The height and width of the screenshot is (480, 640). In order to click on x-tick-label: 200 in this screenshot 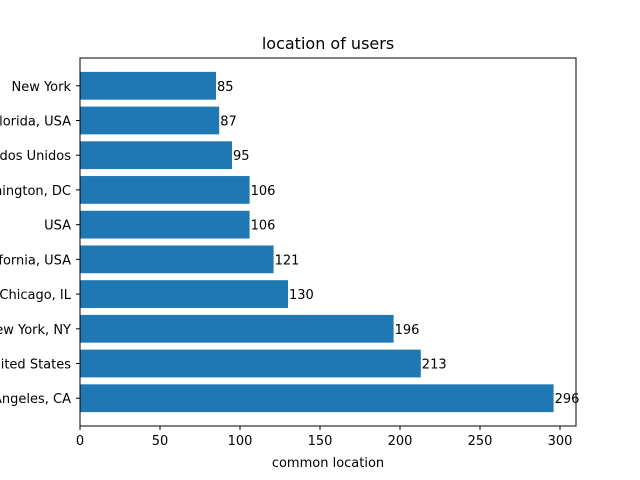, I will do `click(400, 441)`.